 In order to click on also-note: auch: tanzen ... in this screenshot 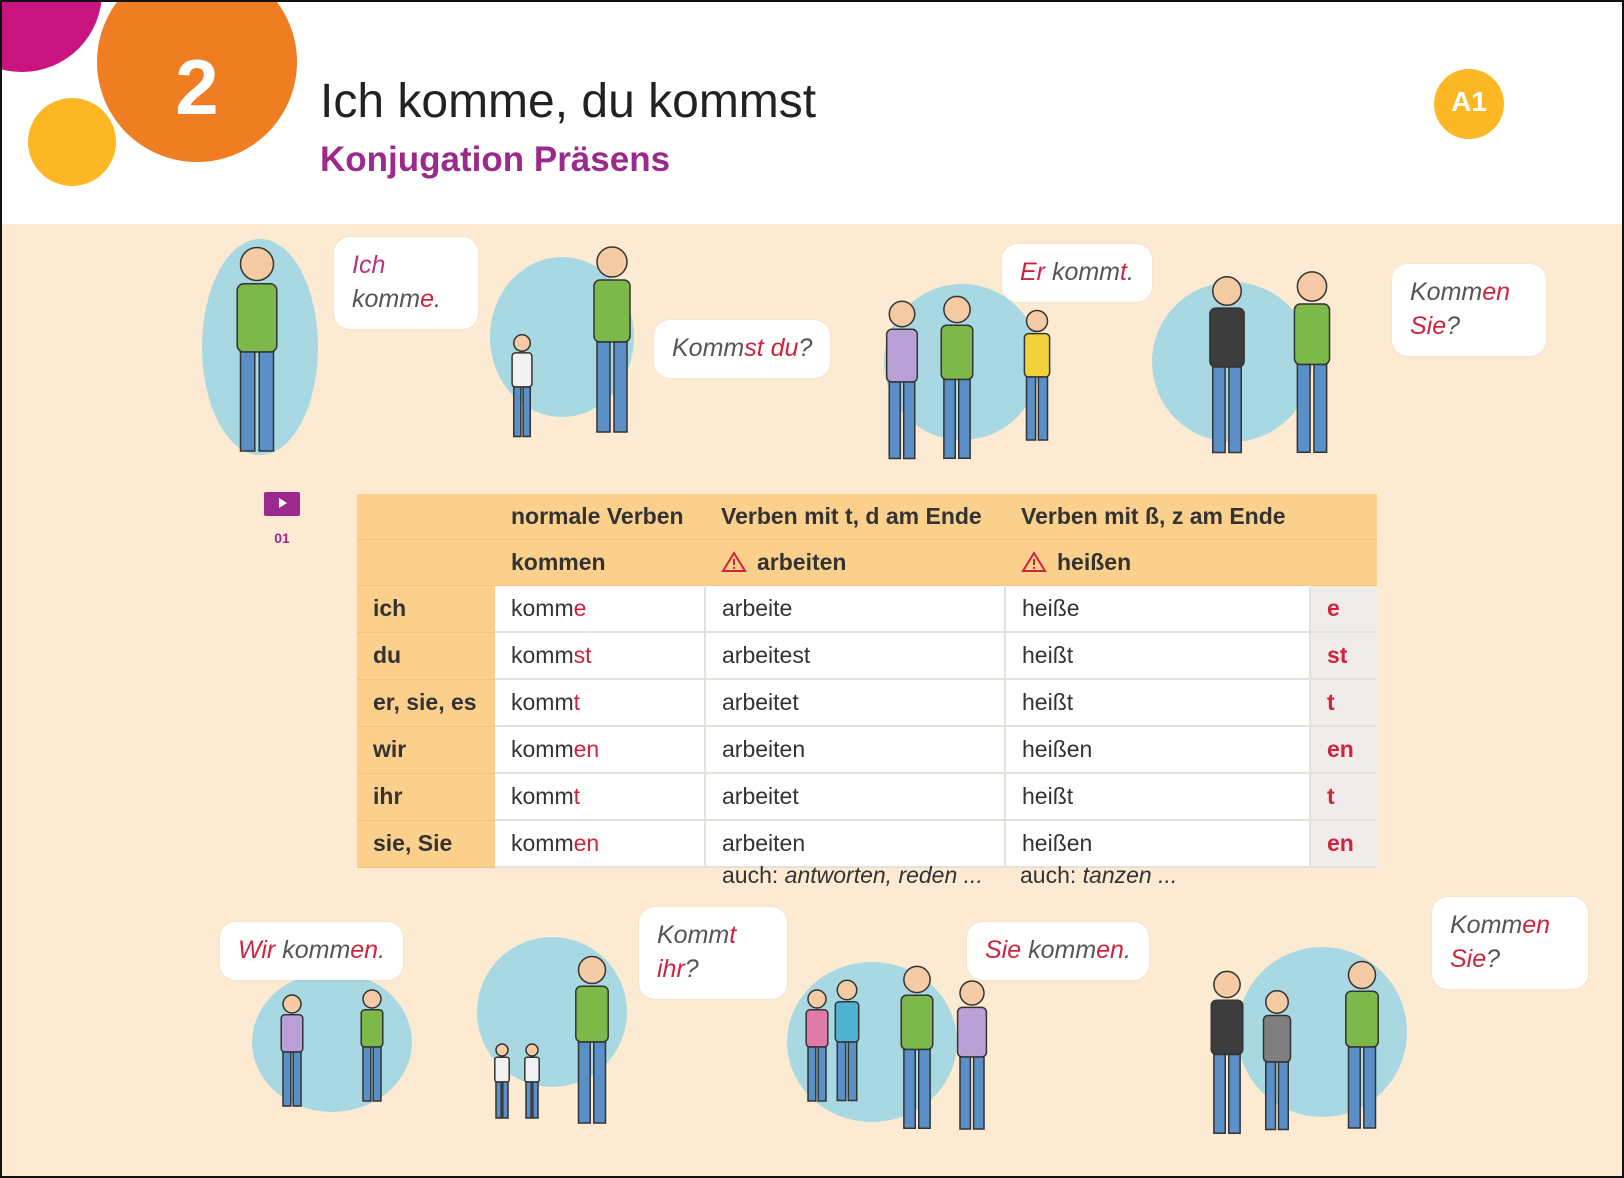, I will do `click(1098, 875)`.